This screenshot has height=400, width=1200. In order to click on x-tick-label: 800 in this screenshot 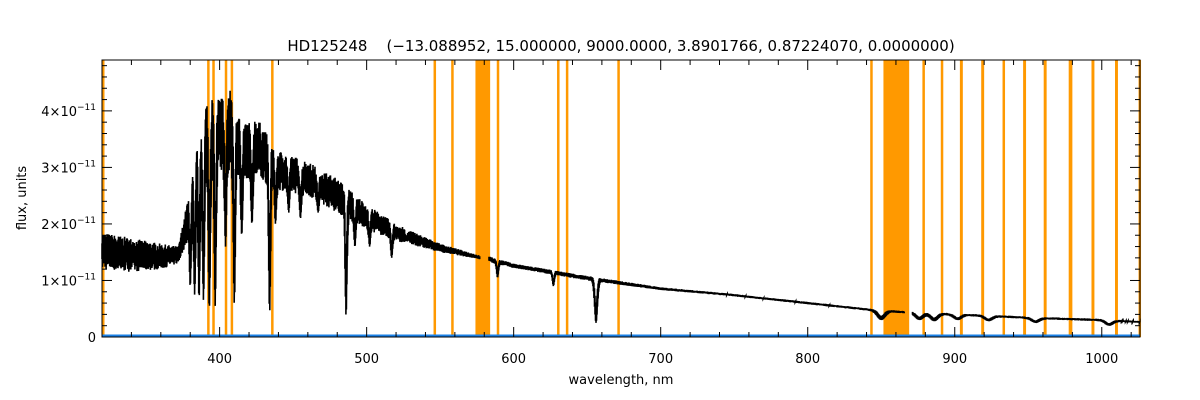, I will do `click(807, 359)`.